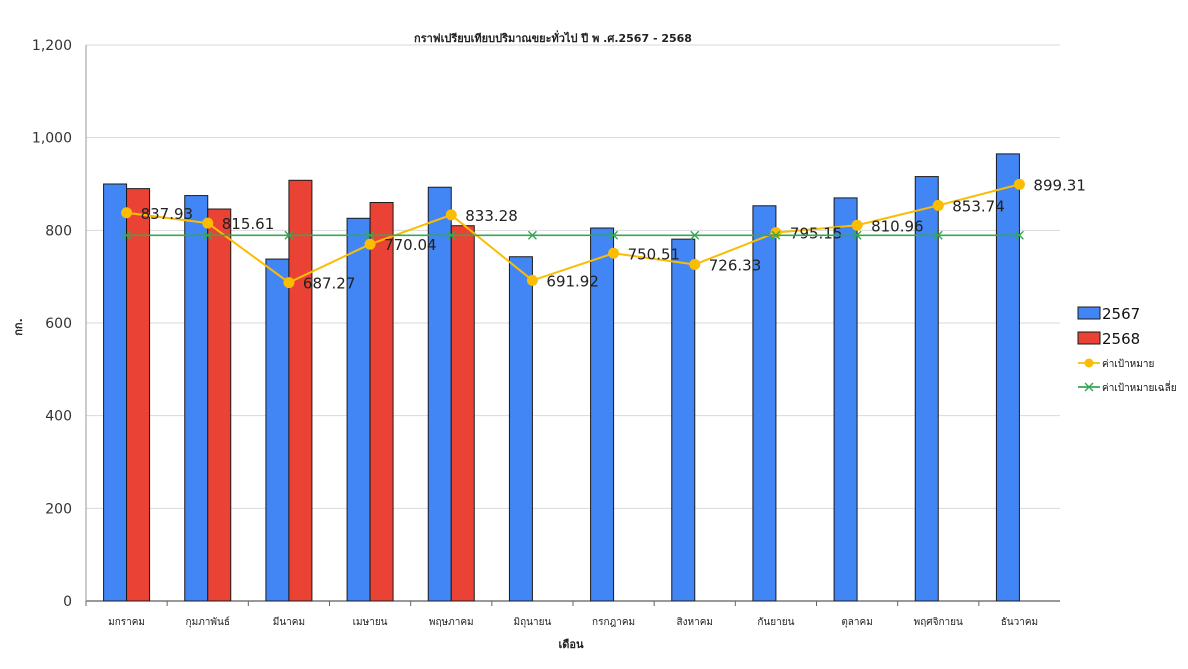 This screenshot has height=669, width=1188. What do you see at coordinates (410, 245) in the screenshot?
I see `data-label: 770.04` at bounding box center [410, 245].